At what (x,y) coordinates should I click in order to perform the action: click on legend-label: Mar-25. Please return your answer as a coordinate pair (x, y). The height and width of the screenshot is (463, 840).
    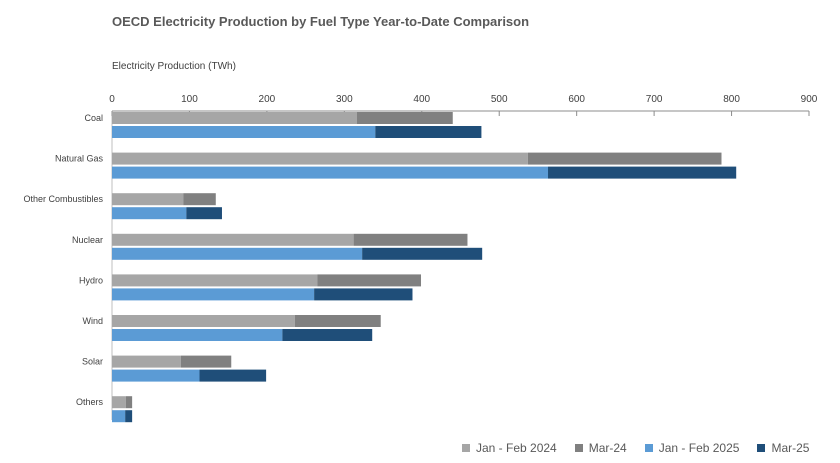
    Looking at the image, I should click on (790, 448).